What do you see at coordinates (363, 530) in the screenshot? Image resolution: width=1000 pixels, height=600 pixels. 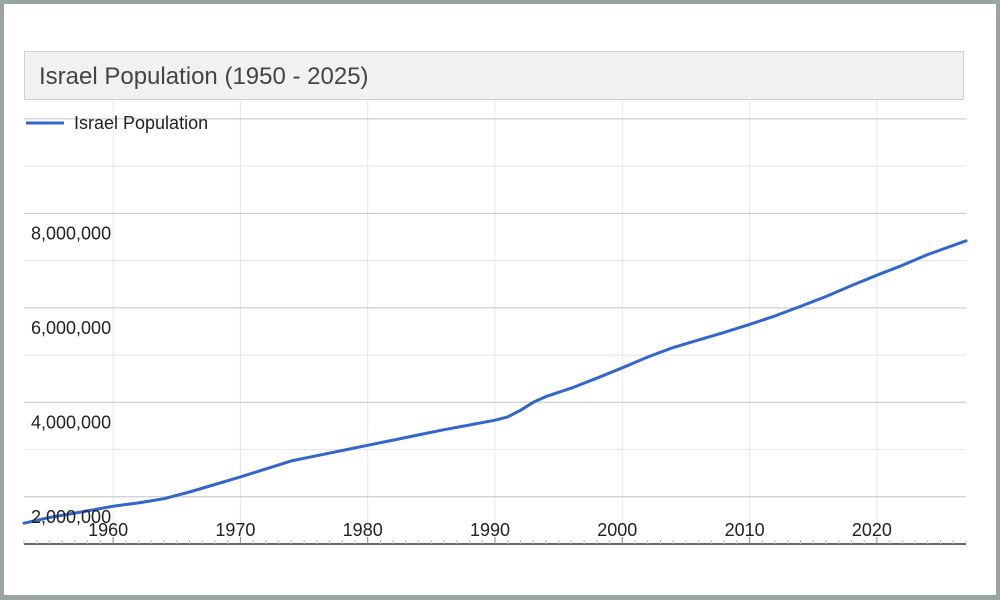 I see `x-tick-label: 1980` at bounding box center [363, 530].